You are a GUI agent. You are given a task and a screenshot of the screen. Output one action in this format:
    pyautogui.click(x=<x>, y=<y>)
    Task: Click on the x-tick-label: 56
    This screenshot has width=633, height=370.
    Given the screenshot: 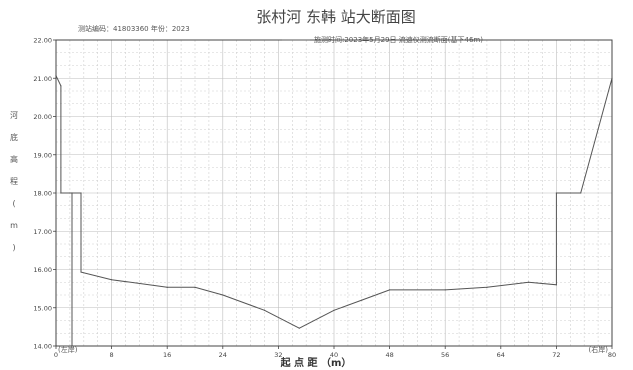 What is the action you would take?
    pyautogui.click(x=445, y=355)
    